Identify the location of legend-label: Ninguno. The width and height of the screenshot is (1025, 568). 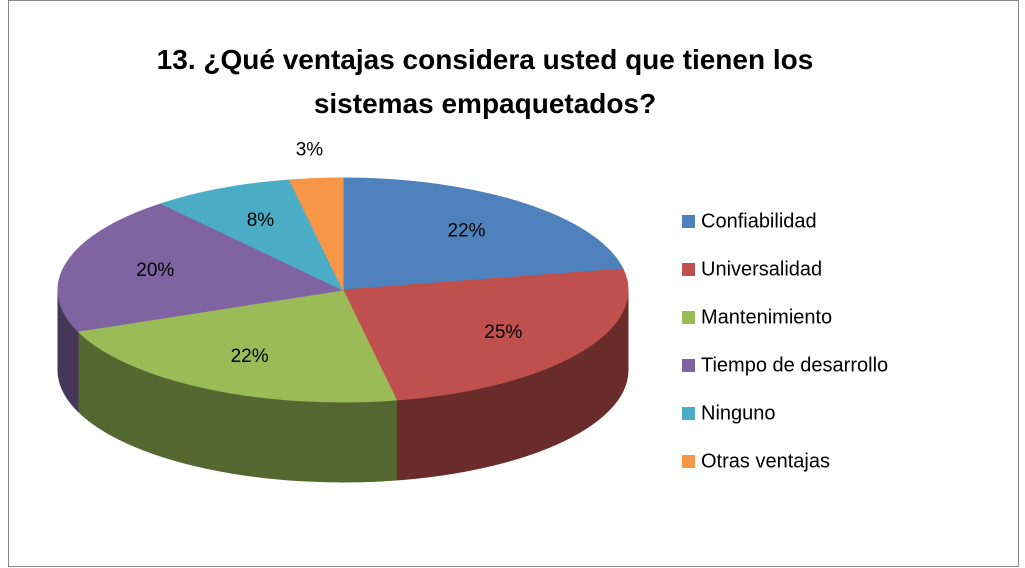
(738, 413).